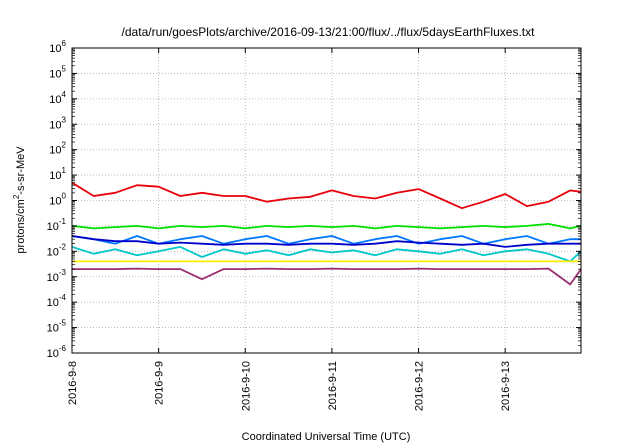  I want to click on y-tick-label: 10⁻⁴, so click(57, 301).